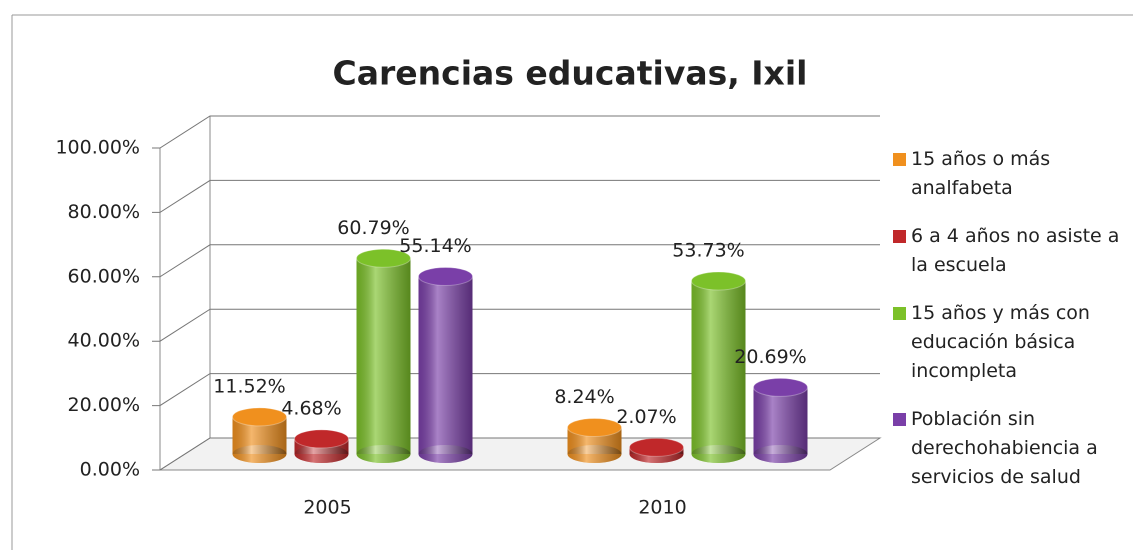 The height and width of the screenshot is (550, 1133). Describe the element at coordinates (249, 386) in the screenshot. I see `value-label: 11.52%` at that location.